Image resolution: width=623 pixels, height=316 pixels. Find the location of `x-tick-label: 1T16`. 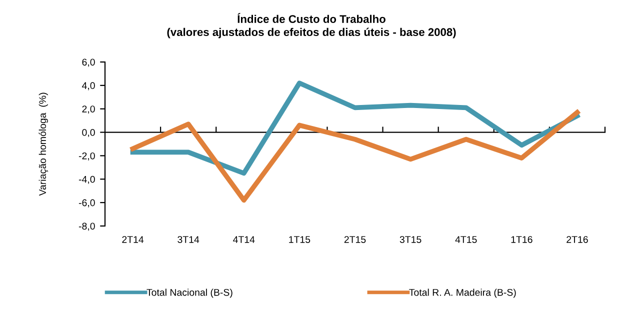

x-tick-label: 1T16 is located at coordinates (521, 239).